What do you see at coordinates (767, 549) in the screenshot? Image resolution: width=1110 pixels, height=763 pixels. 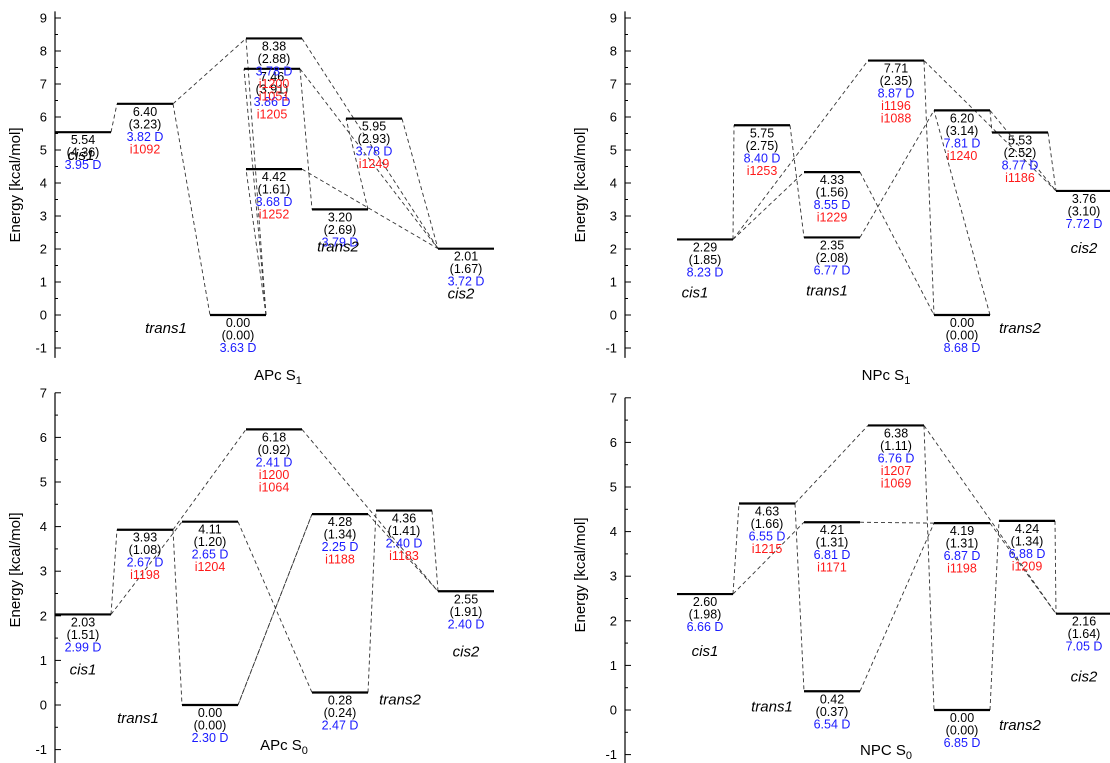 I see `label-ts1: i1215` at bounding box center [767, 549].